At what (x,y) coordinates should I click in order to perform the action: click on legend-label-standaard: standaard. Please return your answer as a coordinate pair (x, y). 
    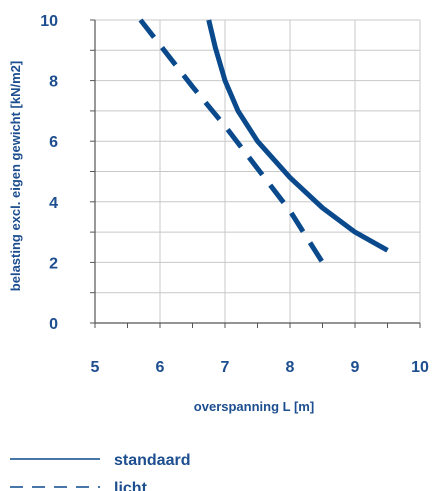
    Looking at the image, I should click on (152, 460).